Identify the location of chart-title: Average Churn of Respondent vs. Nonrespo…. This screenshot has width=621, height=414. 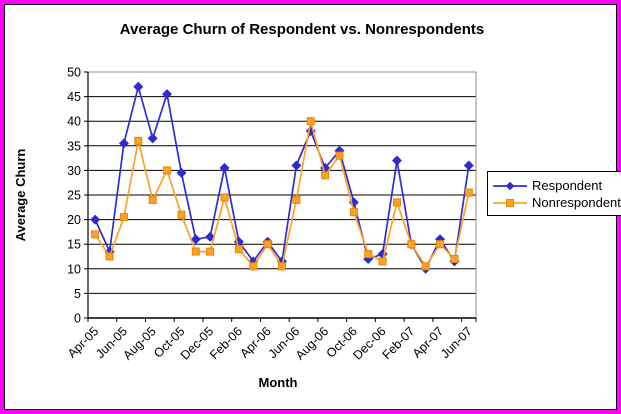
(302, 29).